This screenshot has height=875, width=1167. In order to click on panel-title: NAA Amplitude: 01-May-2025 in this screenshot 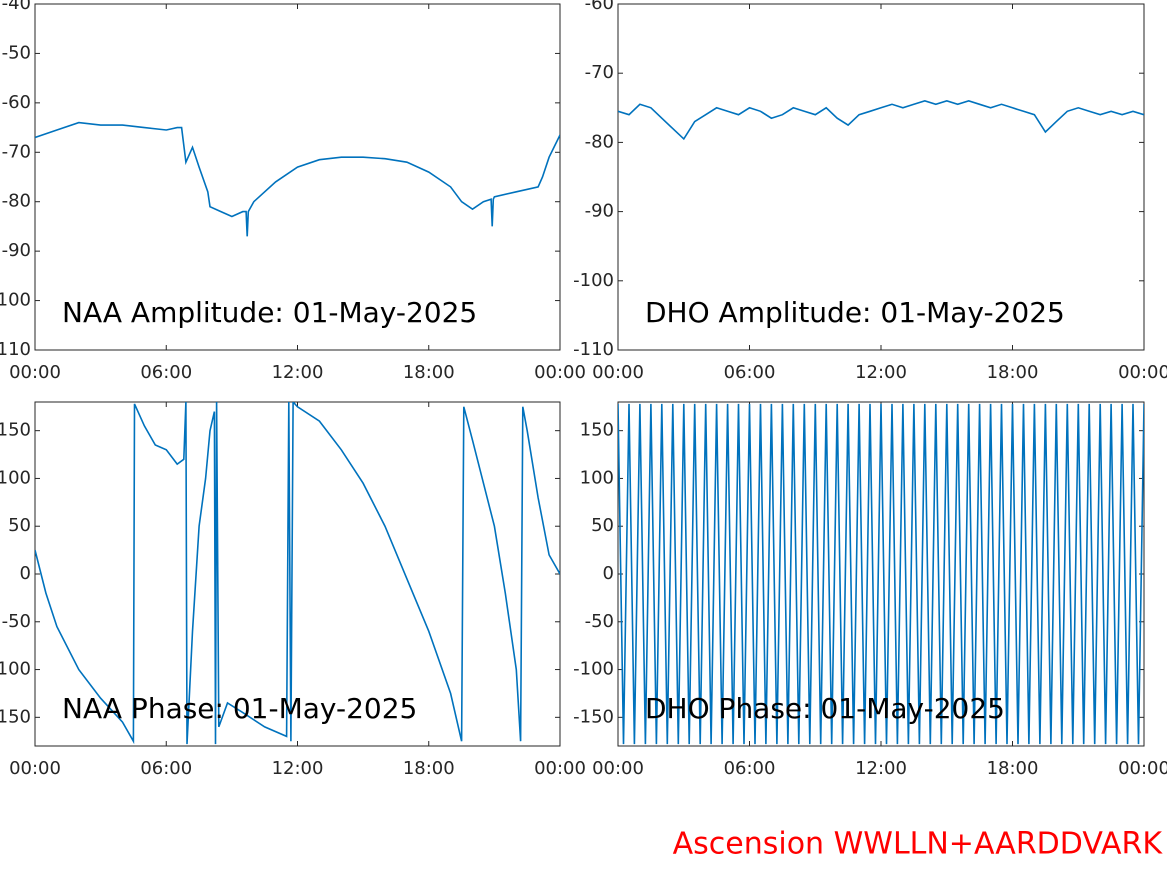, I will do `click(269, 312)`.